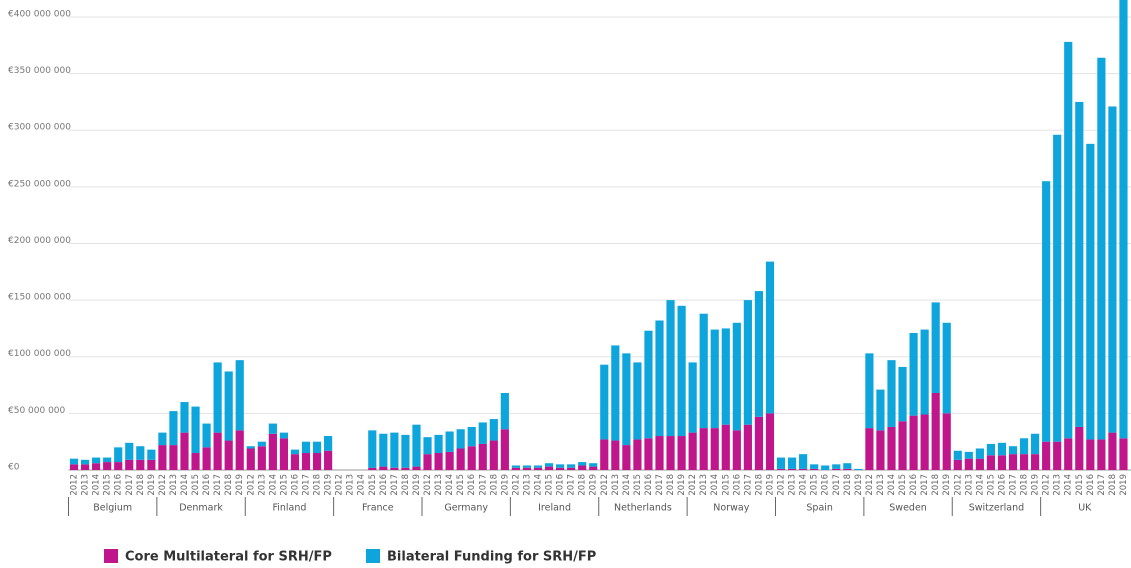 The height and width of the screenshot is (568, 1131). What do you see at coordinates (1085, 508) in the screenshot?
I see `group-label: UK` at bounding box center [1085, 508].